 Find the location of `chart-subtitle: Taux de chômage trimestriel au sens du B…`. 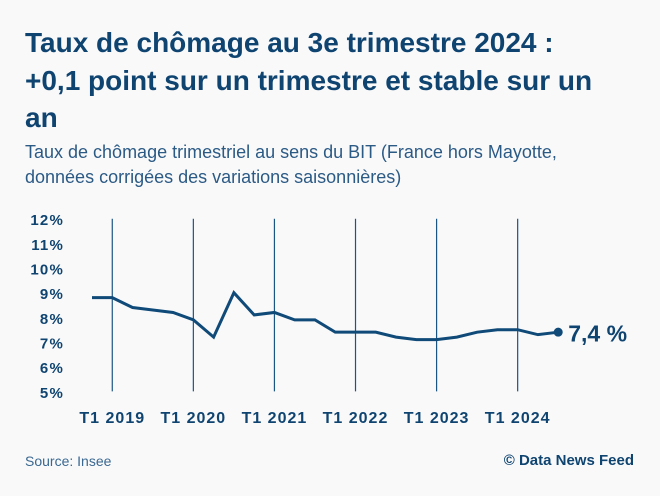

chart-subtitle: Taux de chômage trimestriel au sens du B… is located at coordinates (291, 164).